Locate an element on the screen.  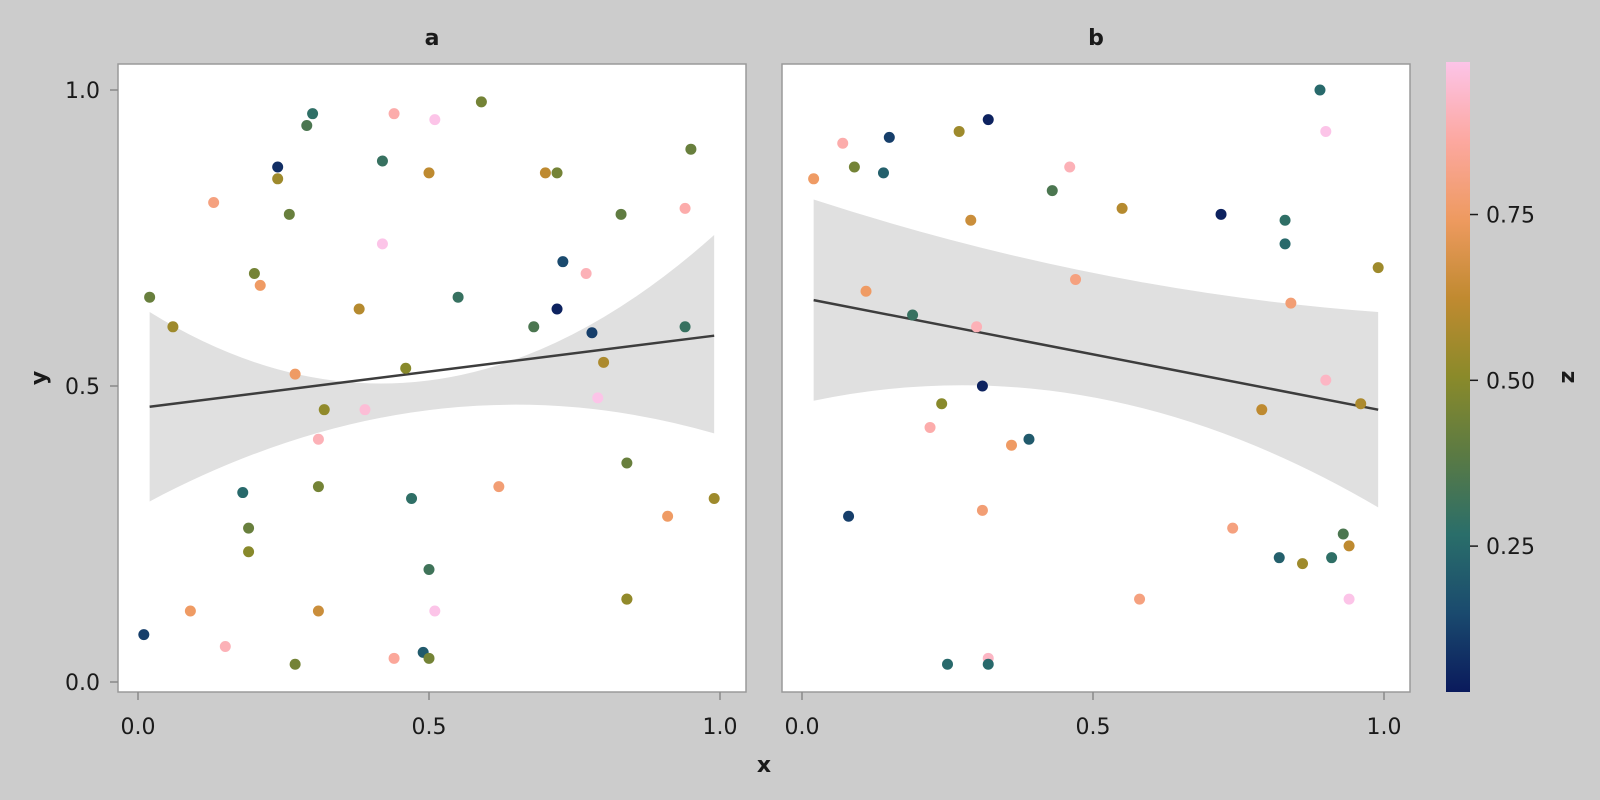
panel-b-title: b is located at coordinates (1096, 38).